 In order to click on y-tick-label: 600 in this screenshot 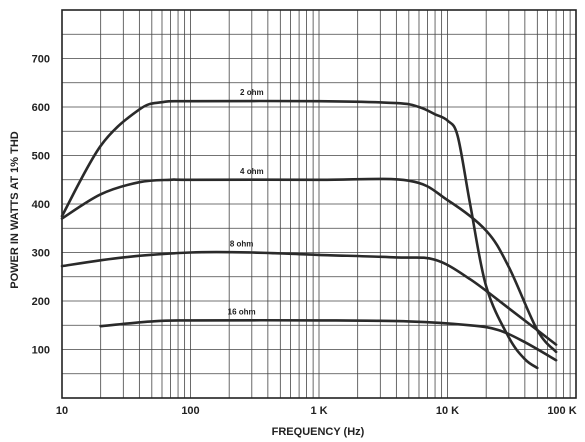, I will do `click(41, 108)`.